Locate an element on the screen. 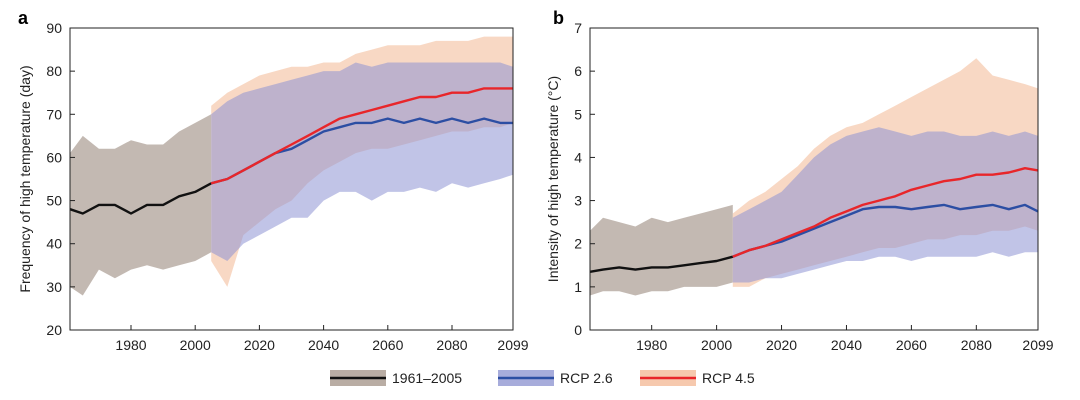 The height and width of the screenshot is (400, 1080). panel-a-letter: a is located at coordinates (23, 18).